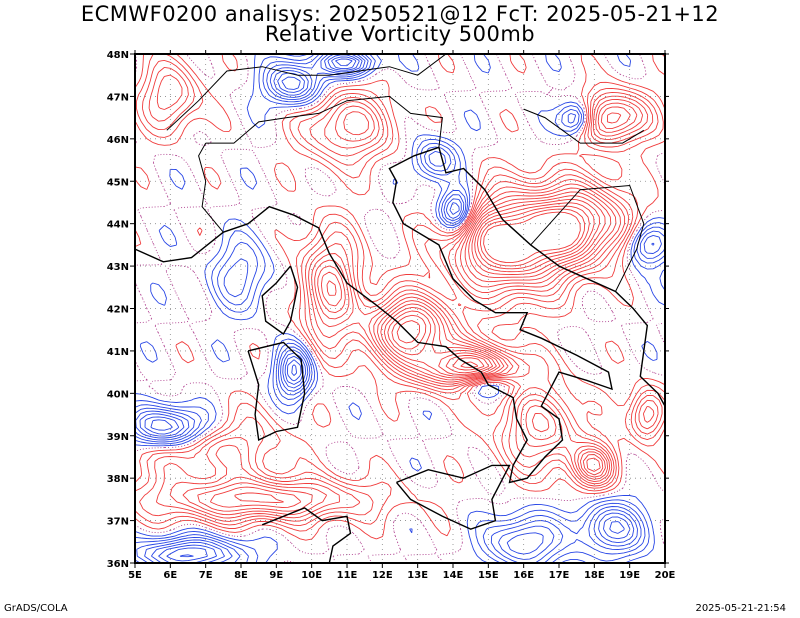 The height and width of the screenshot is (618, 800). Describe the element at coordinates (206, 575) in the screenshot. I see `lon-label: 7E` at that location.